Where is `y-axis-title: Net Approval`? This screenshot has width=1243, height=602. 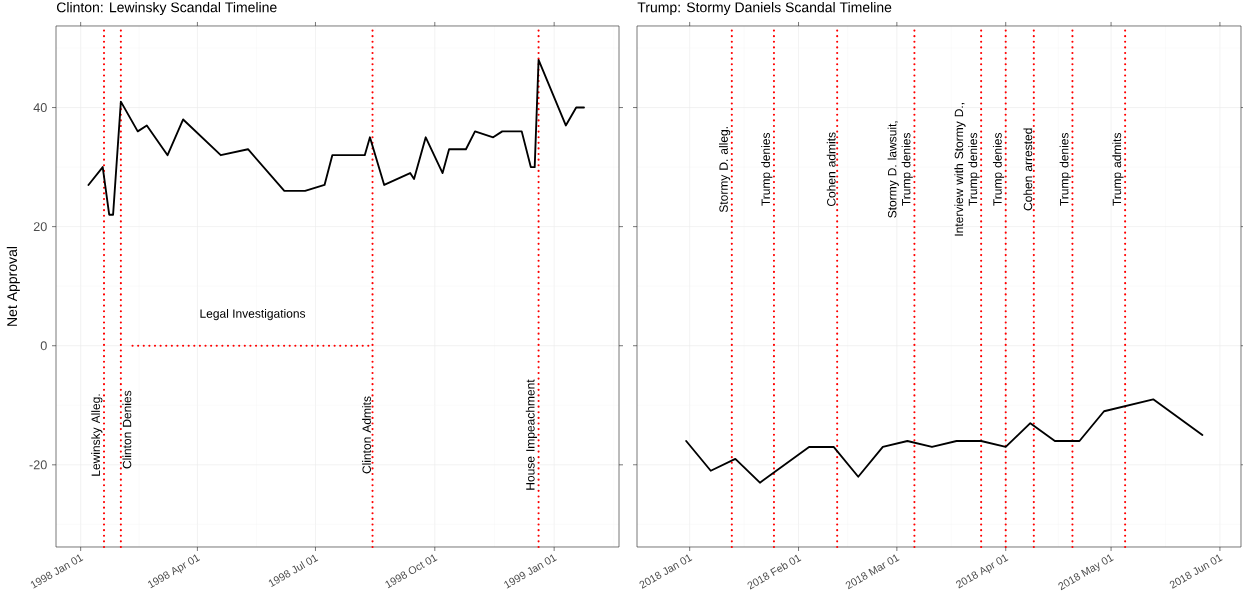 y-axis-title: Net Approval is located at coordinates (13, 286).